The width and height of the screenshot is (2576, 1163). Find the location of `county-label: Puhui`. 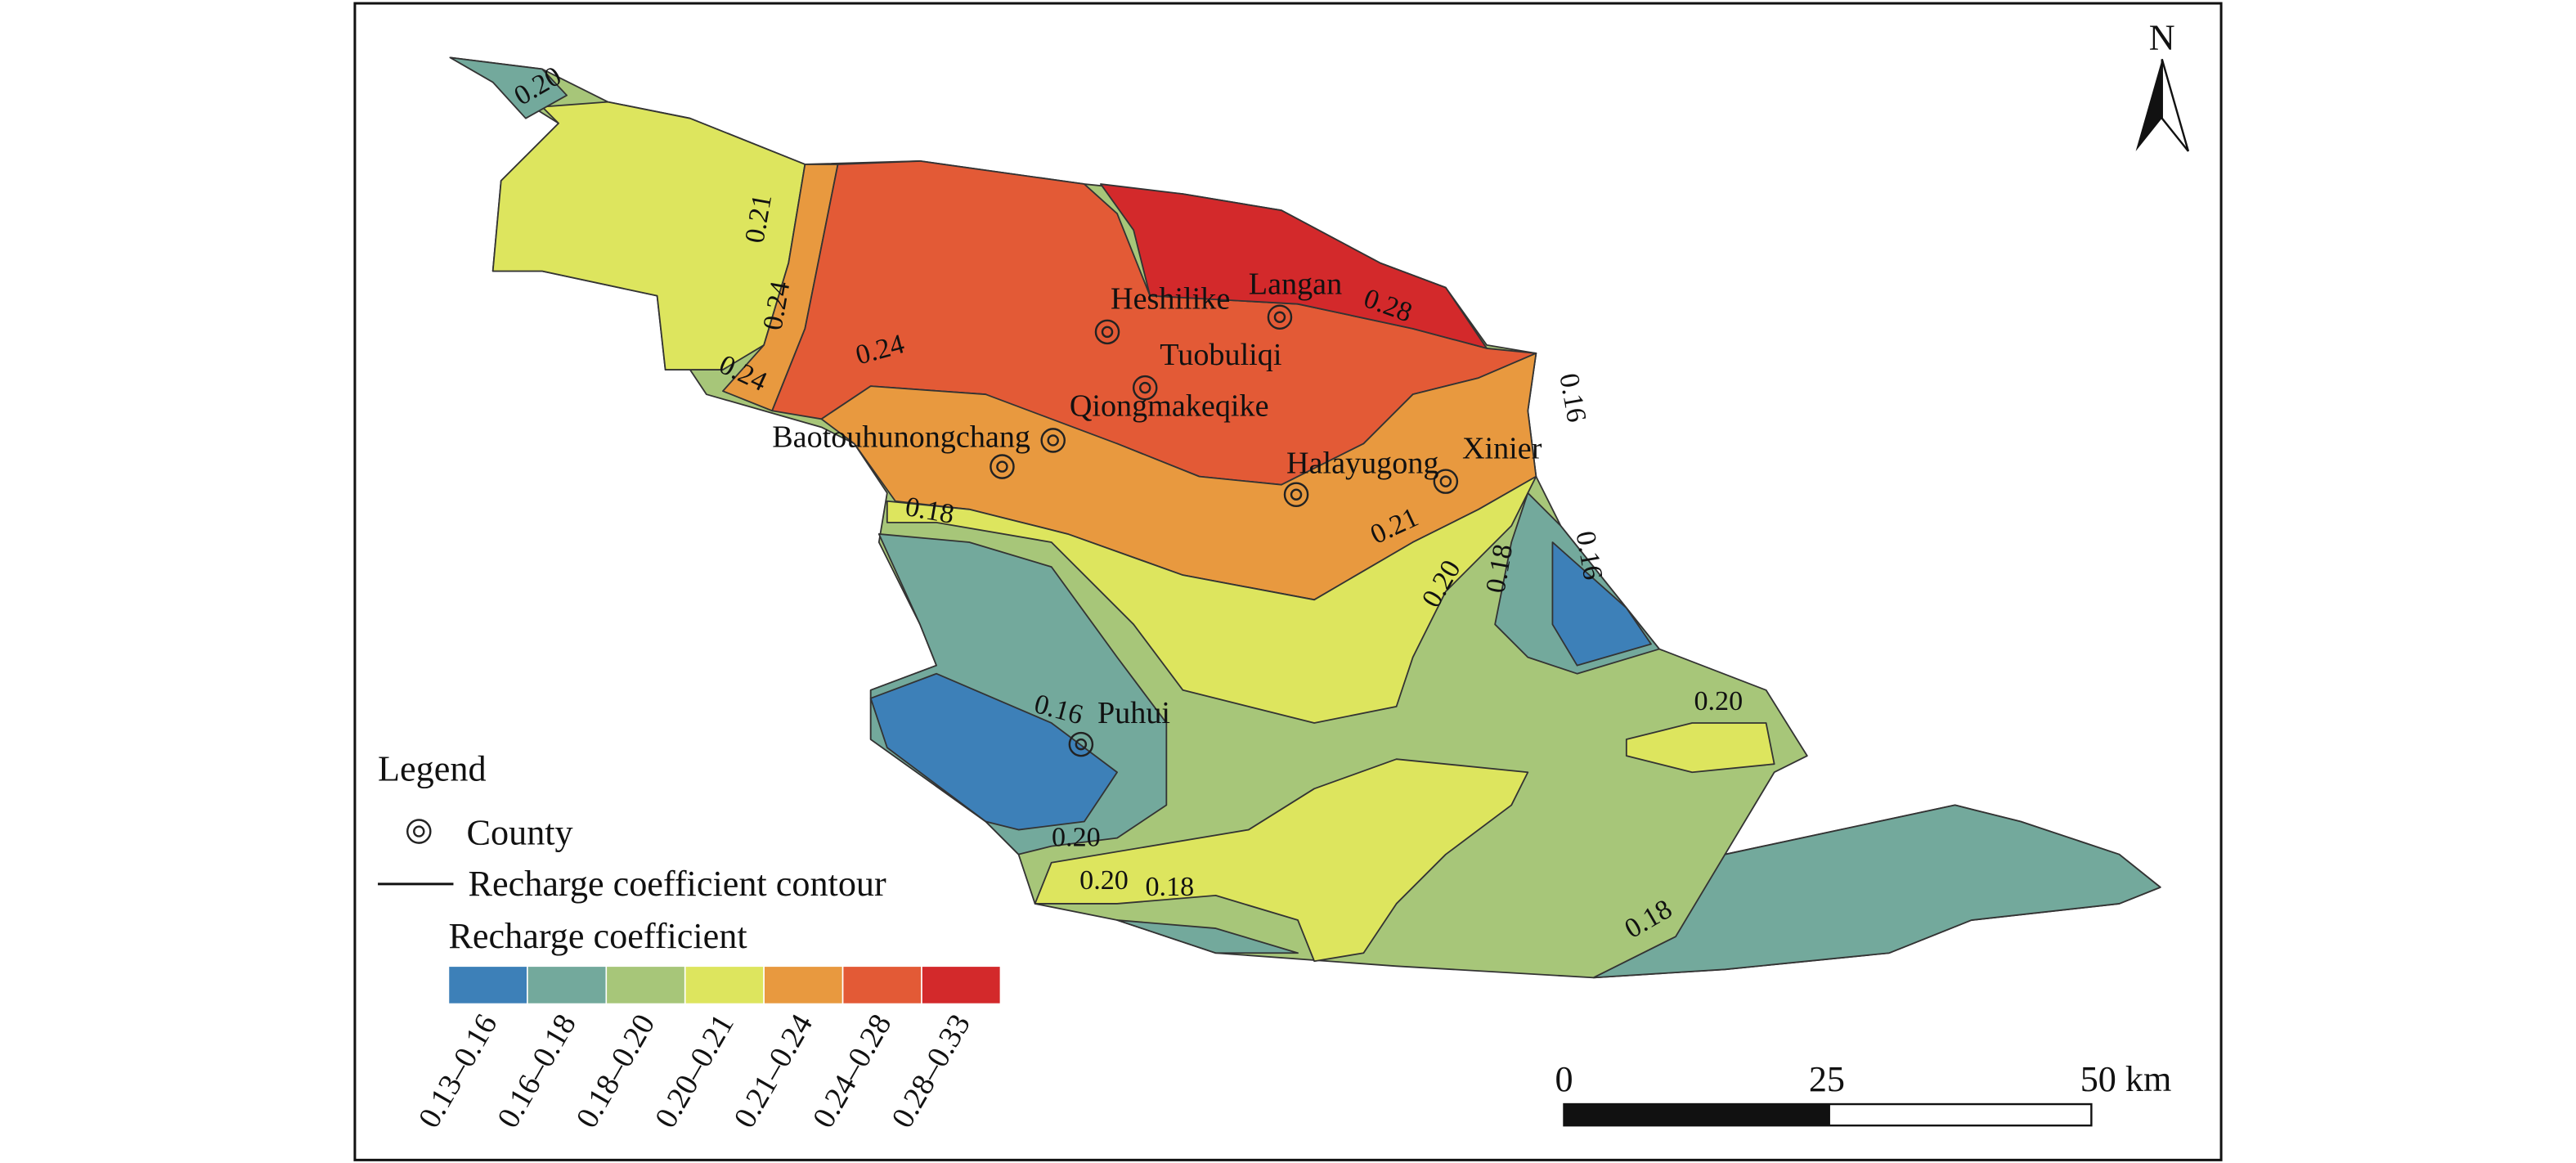

county-label: Puhui is located at coordinates (1134, 713).